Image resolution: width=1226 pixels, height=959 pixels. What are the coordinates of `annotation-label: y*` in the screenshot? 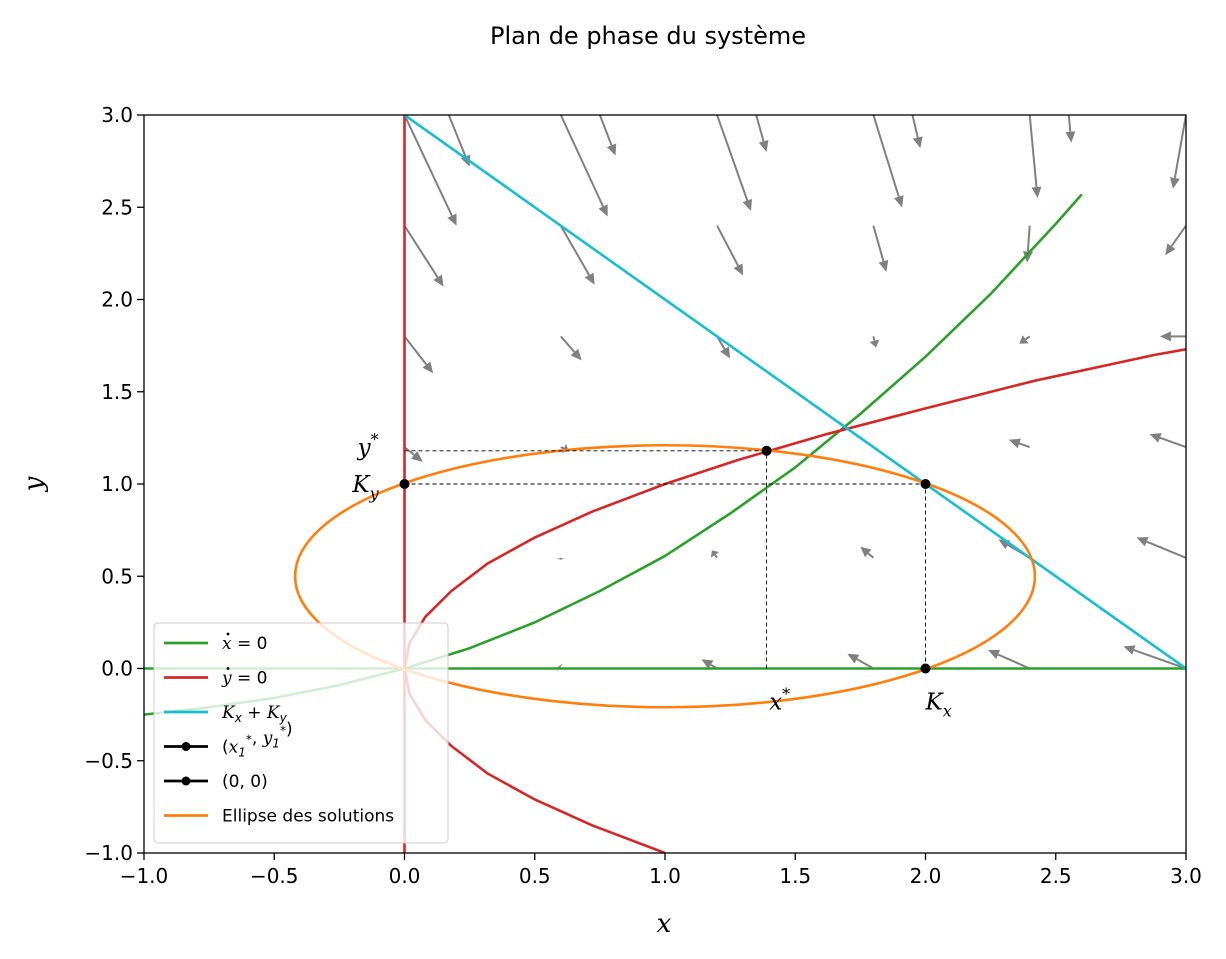 It's located at (368, 445).